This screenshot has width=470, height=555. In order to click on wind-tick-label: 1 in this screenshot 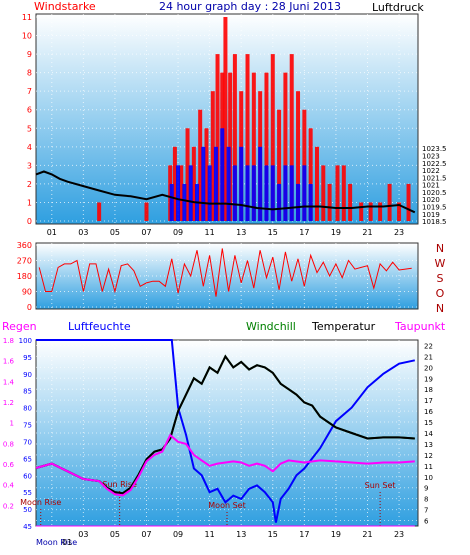, I will do `click(29, 202)`.